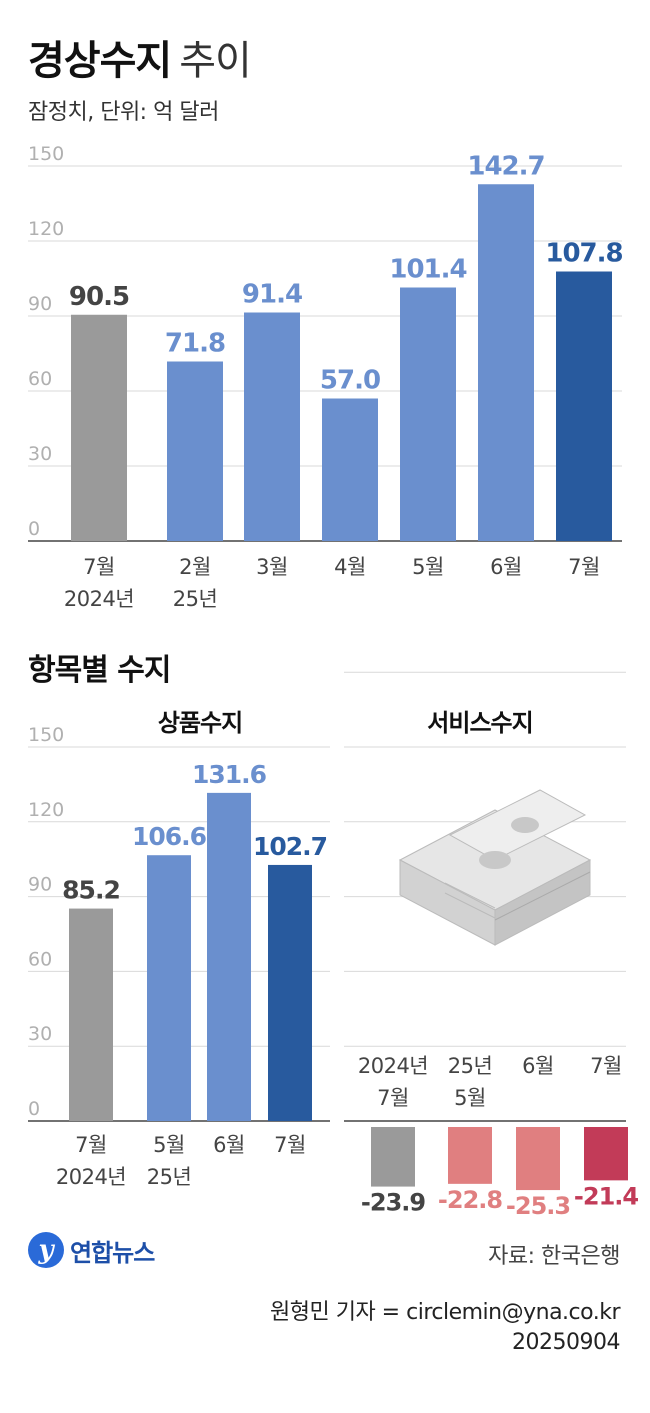 This screenshot has width=650, height=1413. Describe the element at coordinates (46, 1250) in the screenshot. I see `yonhap-mark-icon: y` at that location.